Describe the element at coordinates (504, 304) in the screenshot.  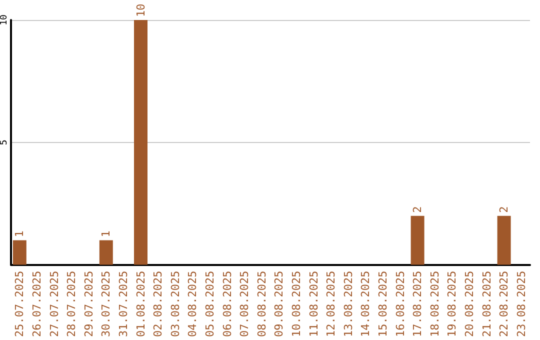
I see `x-tick-label: 22.08.2025` at that location.